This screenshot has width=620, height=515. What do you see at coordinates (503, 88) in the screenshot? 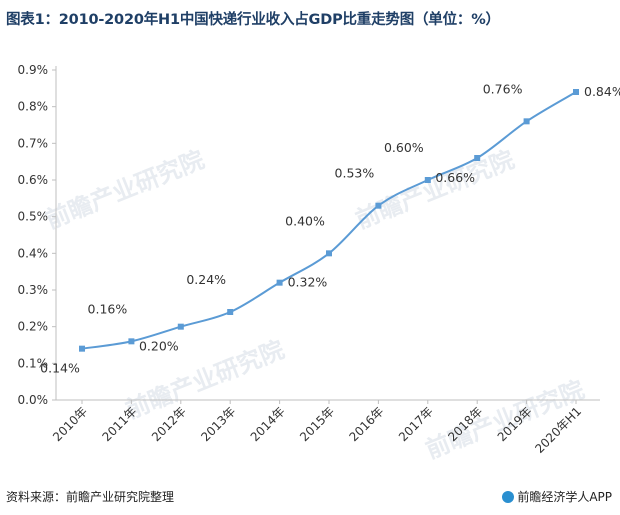
I see `data-label: 0.76%` at bounding box center [503, 88].